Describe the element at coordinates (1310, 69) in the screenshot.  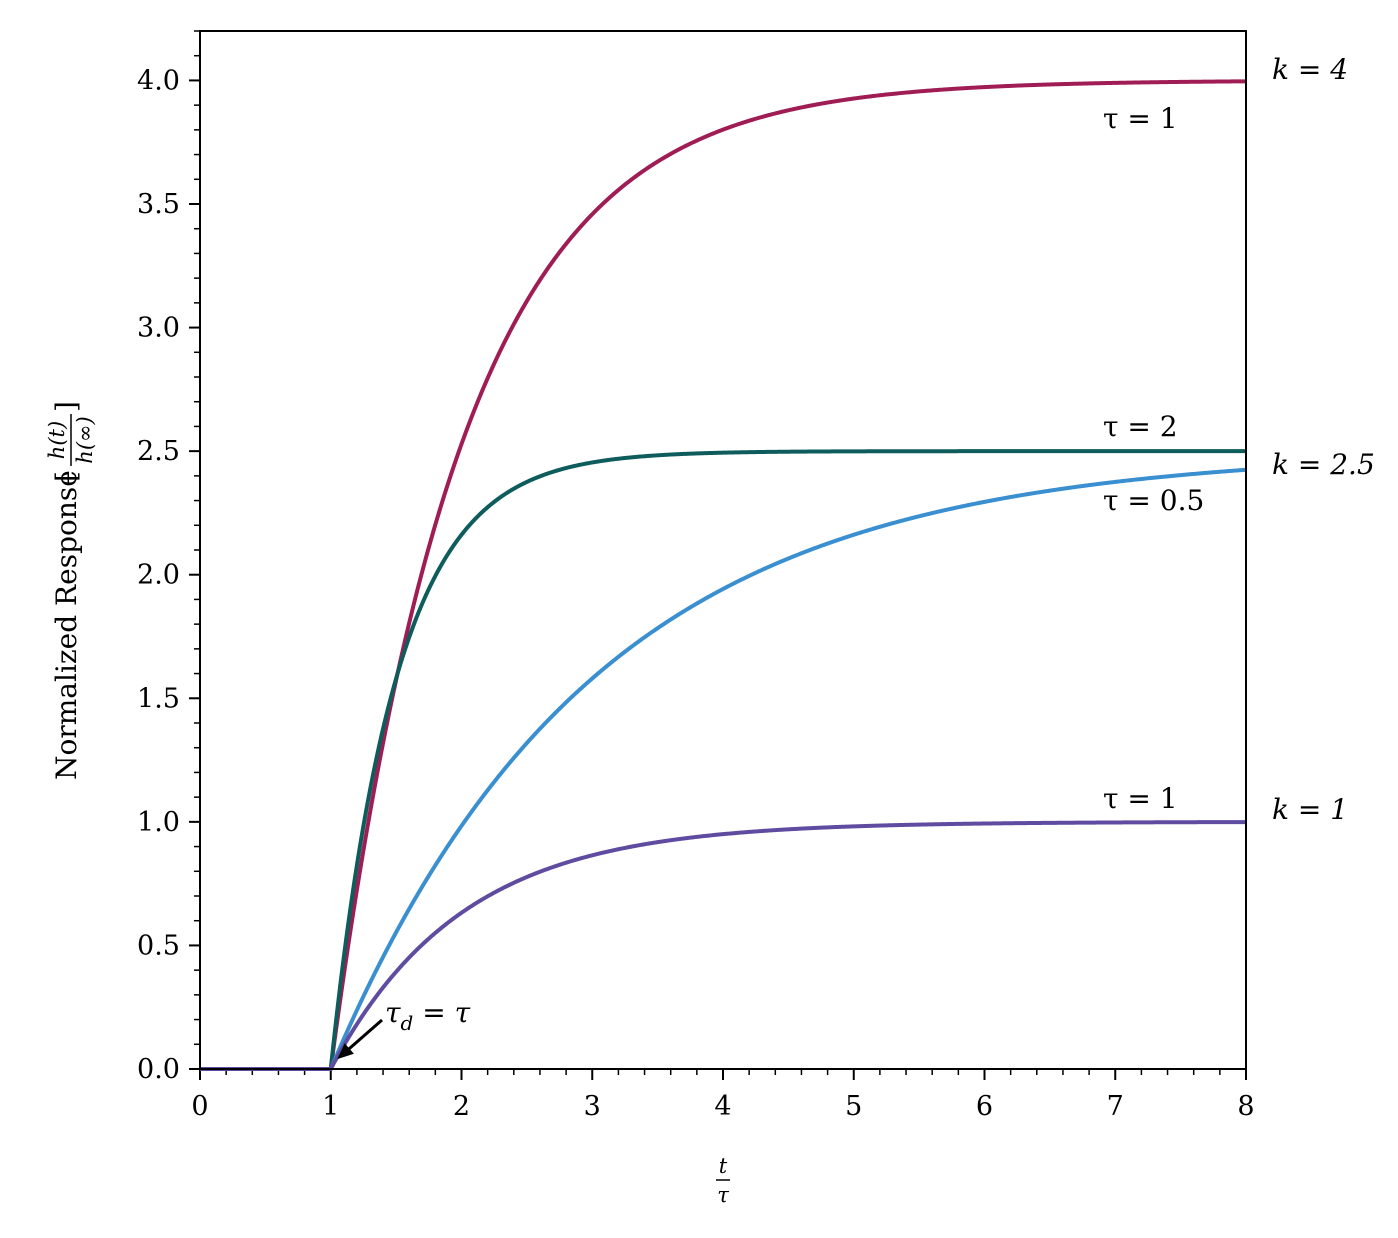
I see `k-label-4: k = 4` at that location.